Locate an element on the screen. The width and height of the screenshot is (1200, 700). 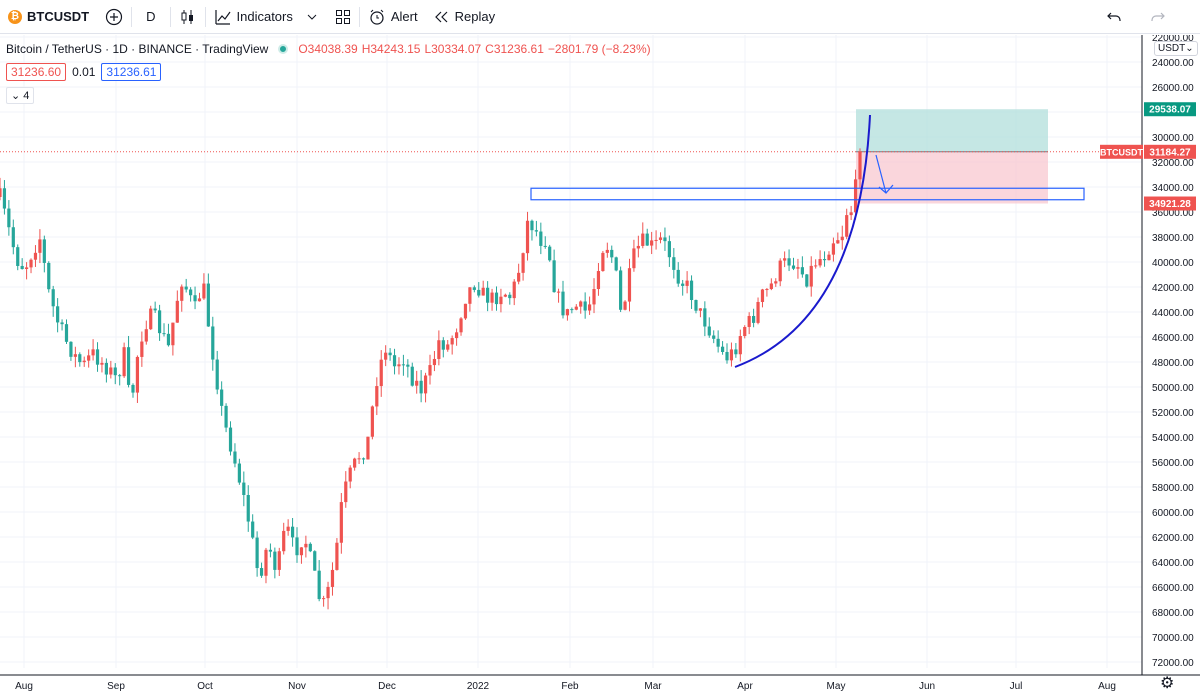
price-tag is located at coordinates (1170, 151).